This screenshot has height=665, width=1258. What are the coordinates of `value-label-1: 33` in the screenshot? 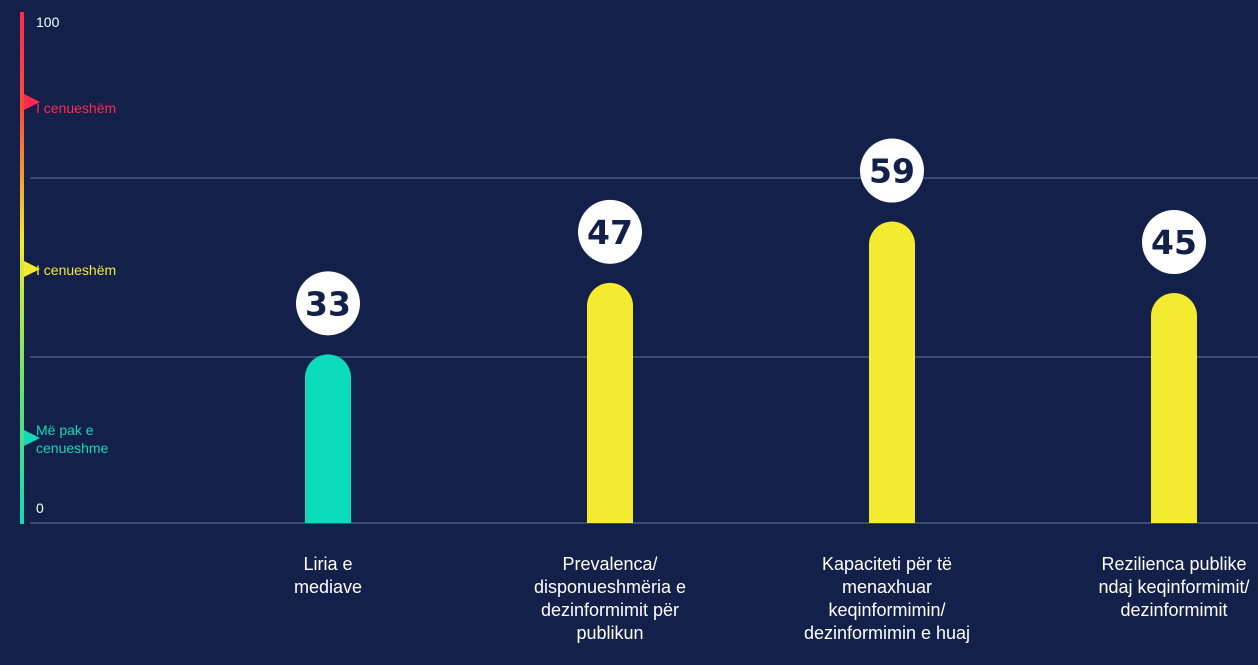 It's located at (328, 303).